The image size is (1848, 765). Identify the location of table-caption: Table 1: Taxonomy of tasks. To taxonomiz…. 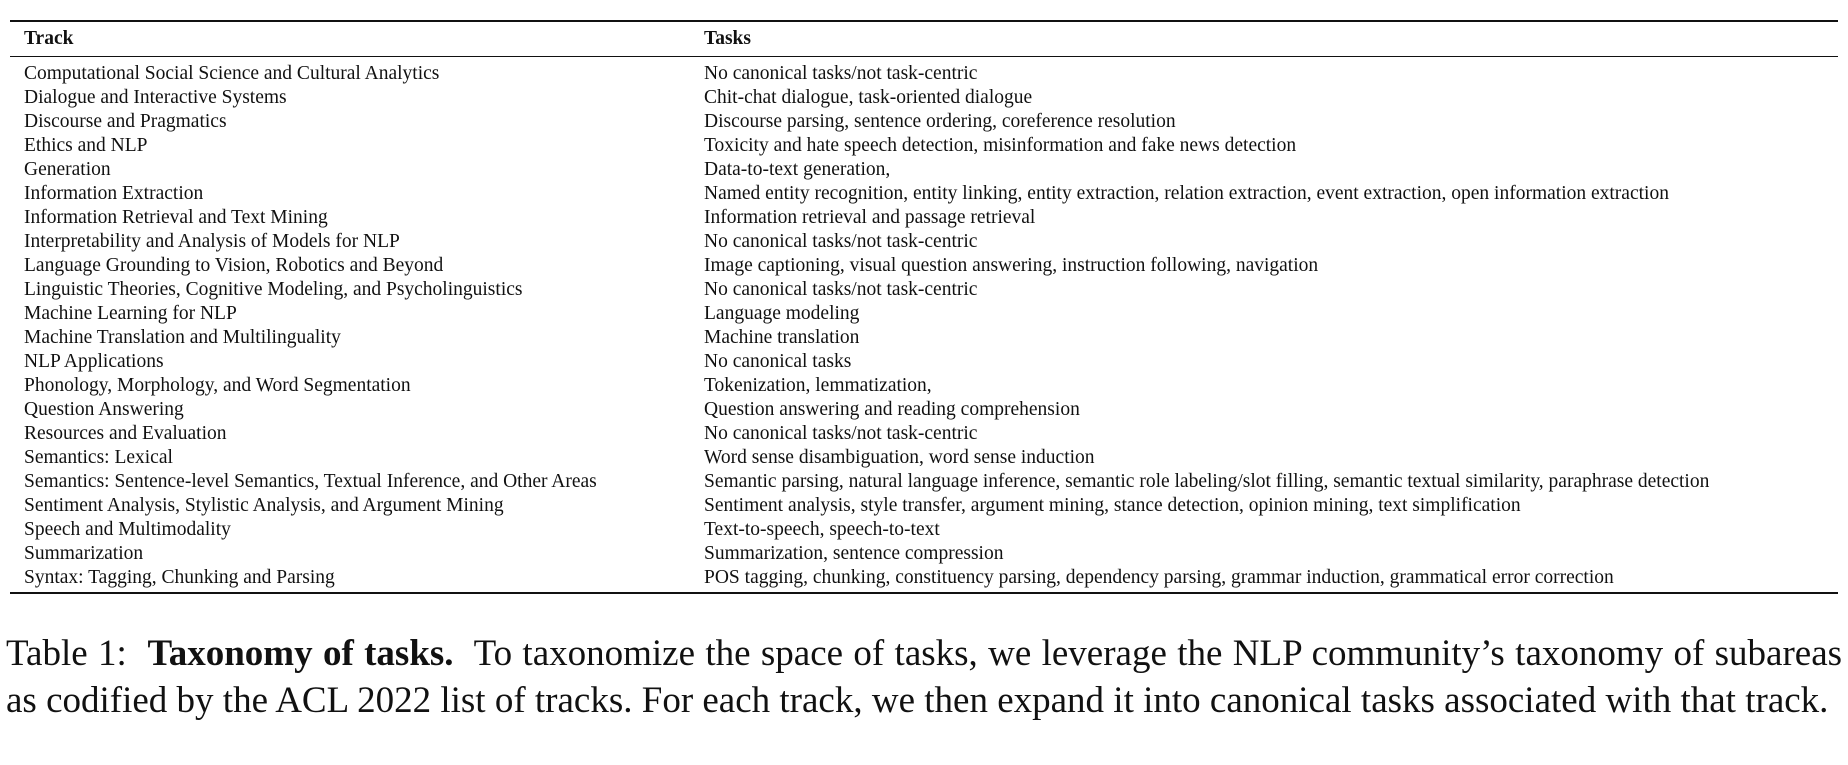
(924, 677).